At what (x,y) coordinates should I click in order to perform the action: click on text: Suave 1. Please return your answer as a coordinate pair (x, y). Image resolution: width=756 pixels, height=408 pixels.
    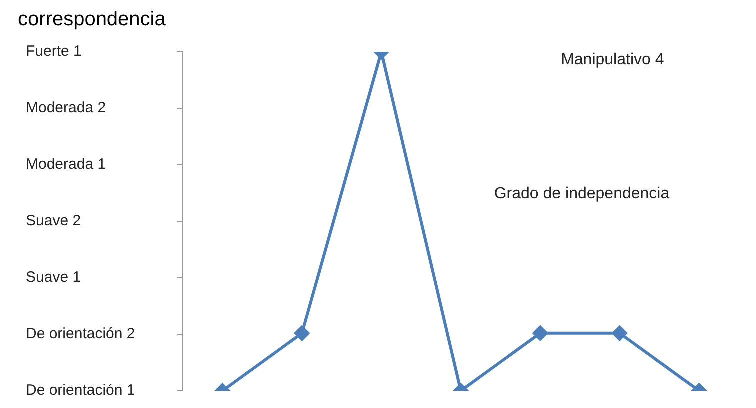
    Looking at the image, I should click on (54, 277).